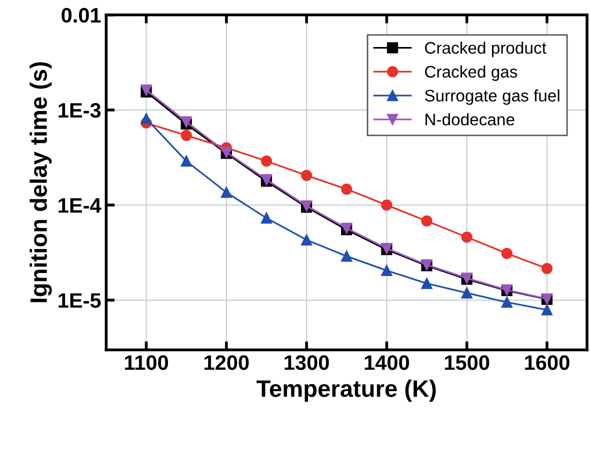 The image size is (590, 452). What do you see at coordinates (80, 205) in the screenshot?
I see `y-tick-label: 1E-4` at bounding box center [80, 205].